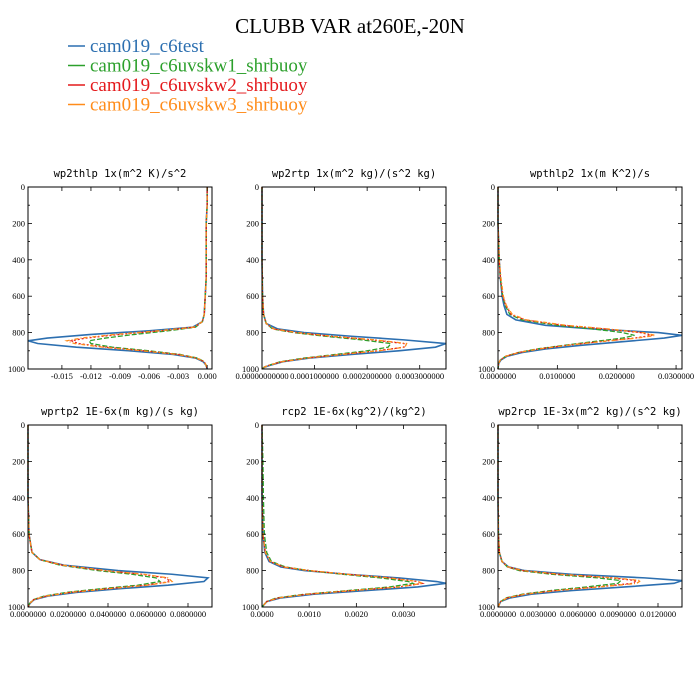 This screenshot has height=700, width=700. What do you see at coordinates (149, 376) in the screenshot?
I see `x-tick-label: -0.006` at bounding box center [149, 376].